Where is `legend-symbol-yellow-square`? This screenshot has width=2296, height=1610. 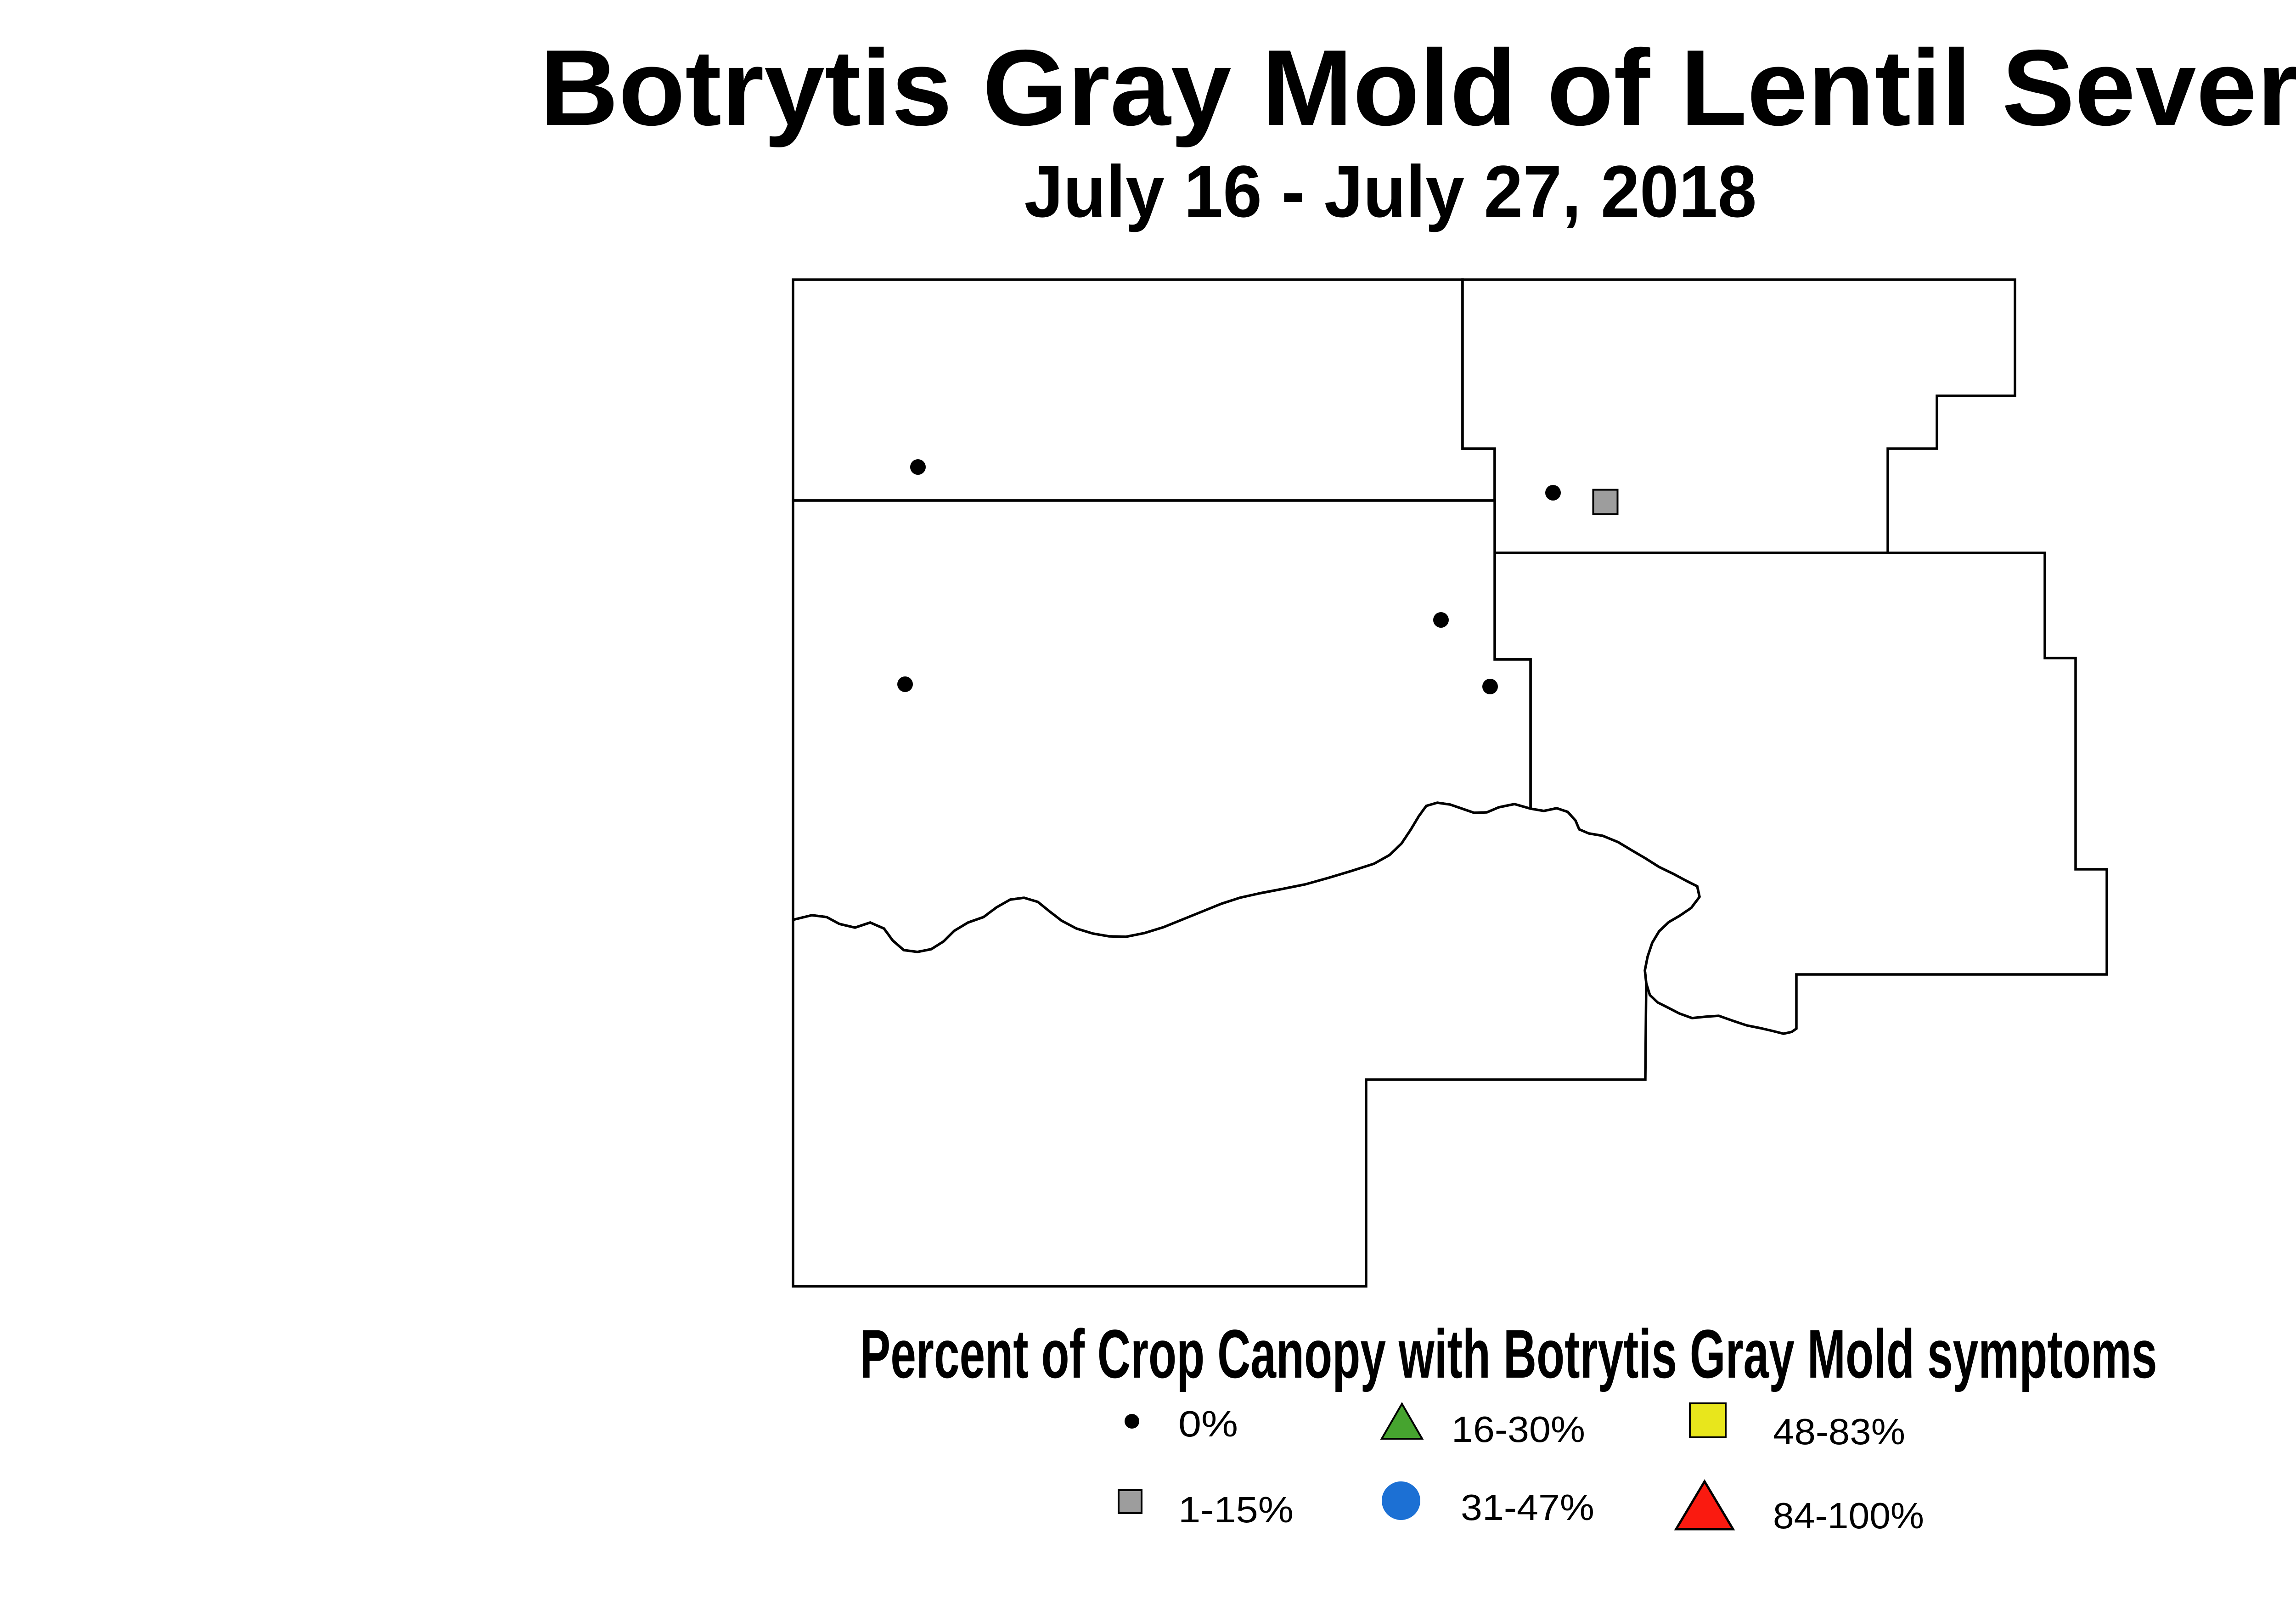
legend-symbol-yellow-square is located at coordinates (1708, 1420).